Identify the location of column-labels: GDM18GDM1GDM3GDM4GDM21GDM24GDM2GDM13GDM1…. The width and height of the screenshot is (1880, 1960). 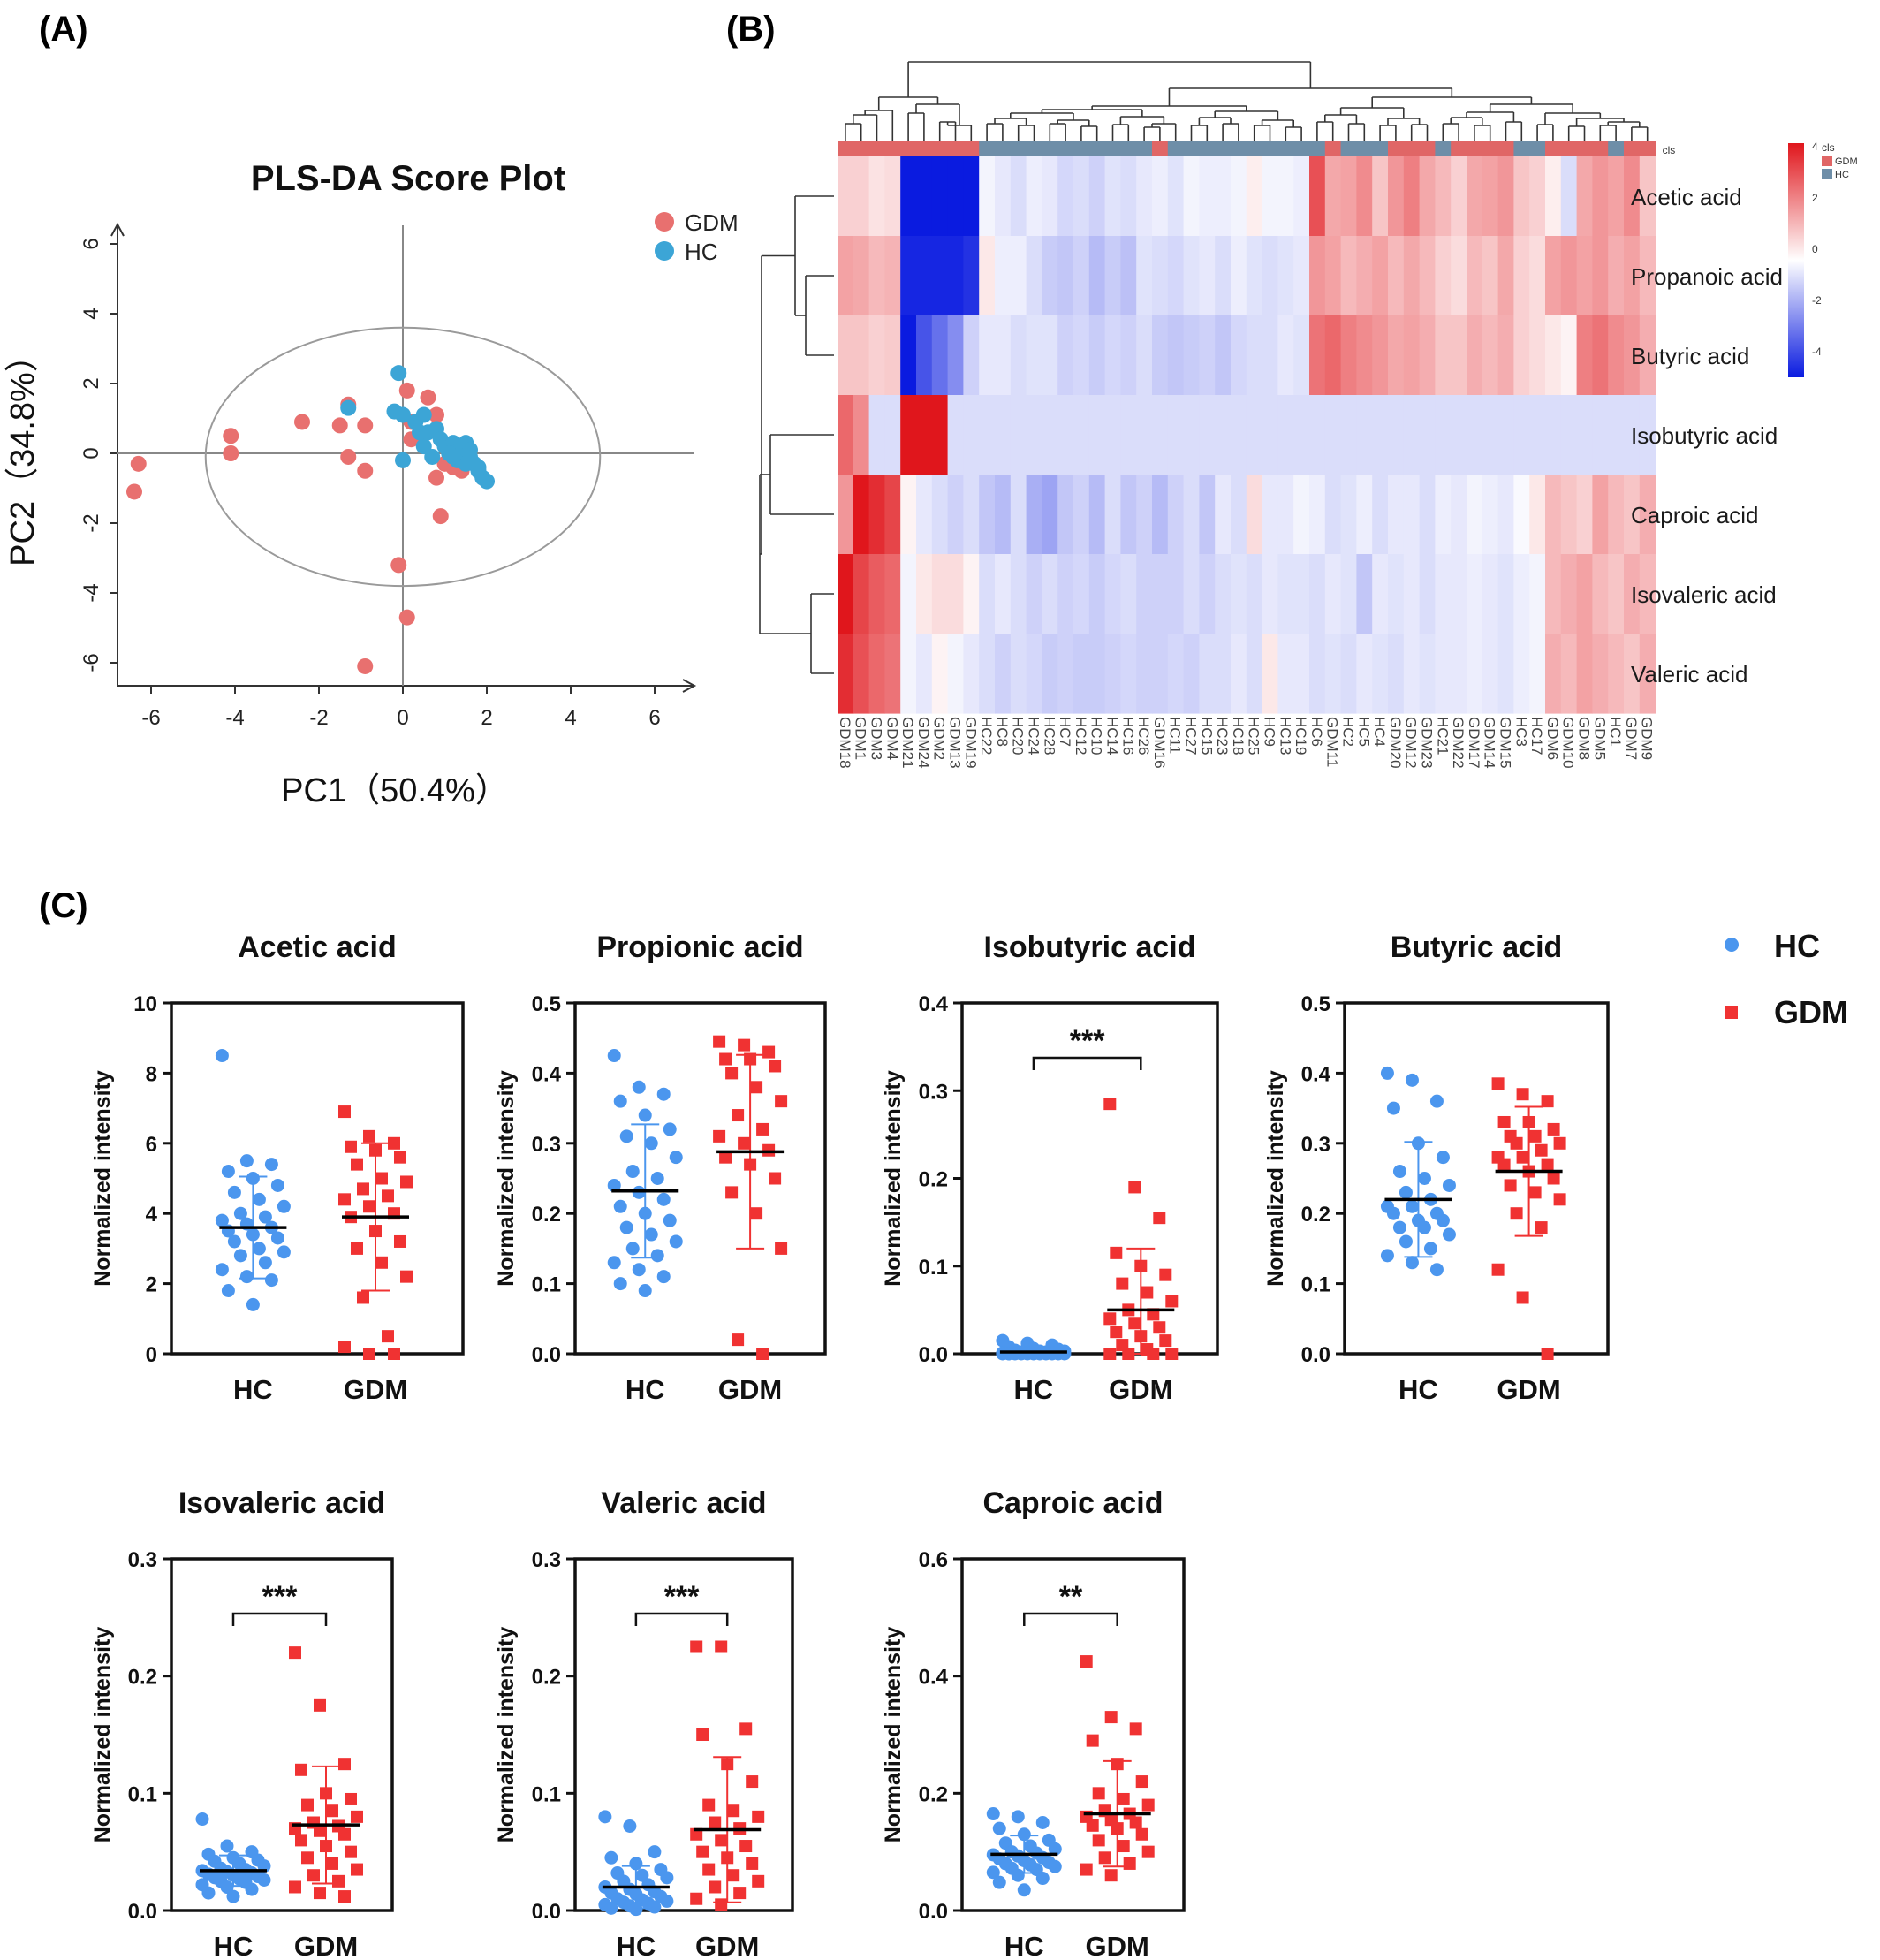
(1247, 743).